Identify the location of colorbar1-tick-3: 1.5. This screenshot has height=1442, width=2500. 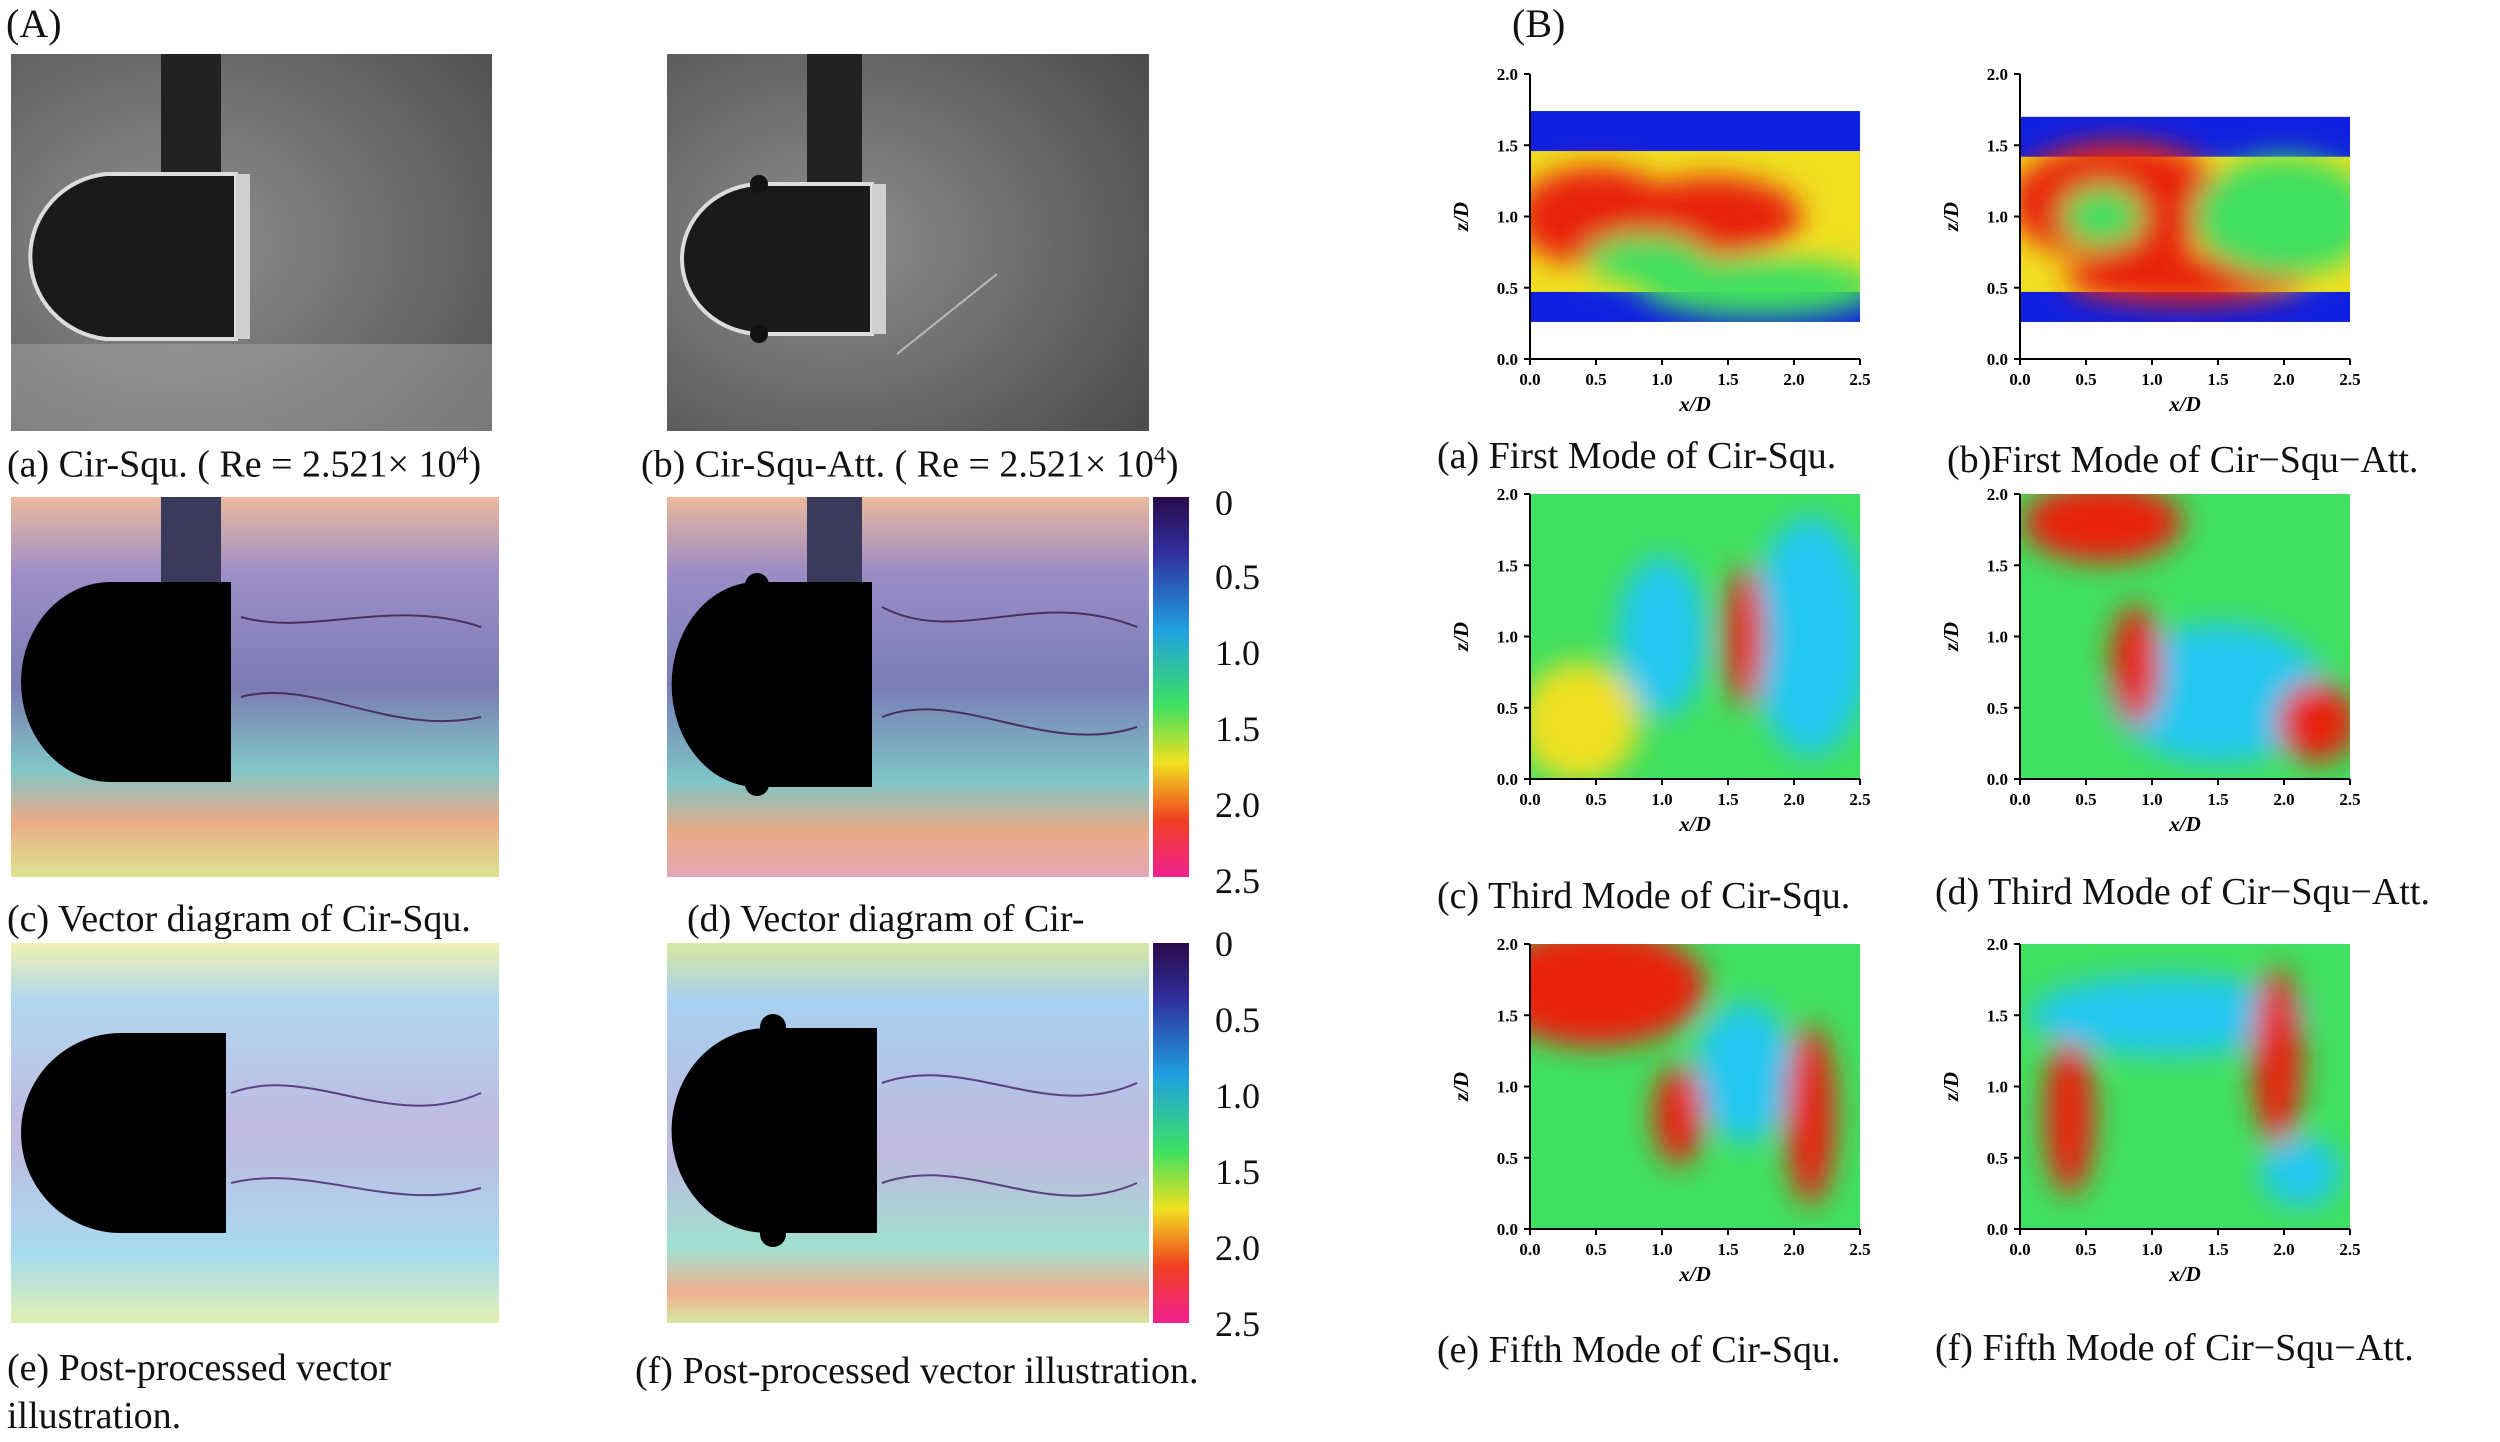
(1237, 729).